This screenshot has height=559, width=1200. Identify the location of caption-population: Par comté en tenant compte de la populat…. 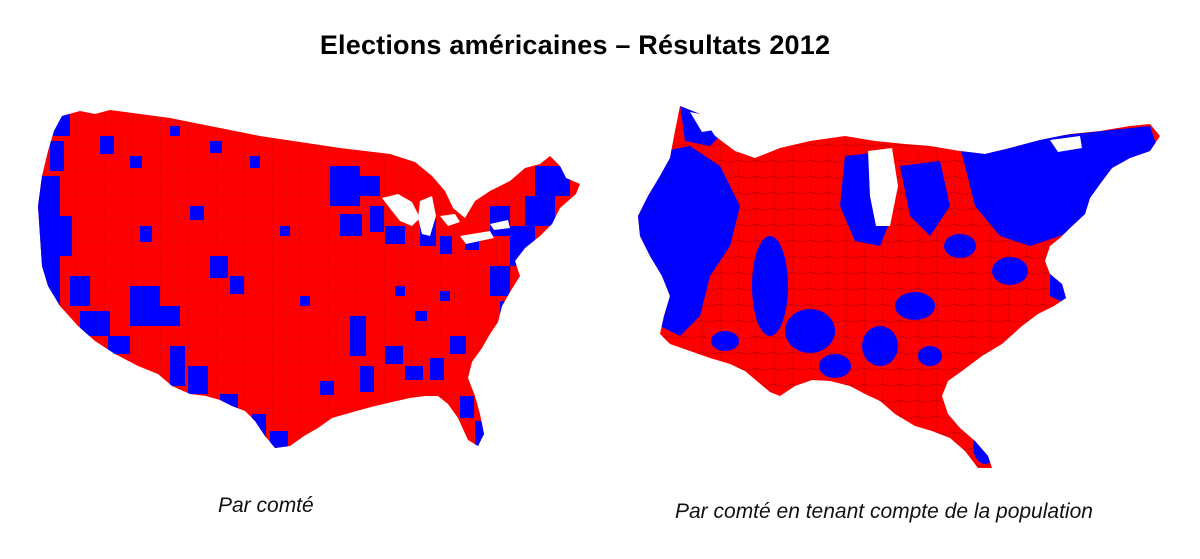
(884, 511).